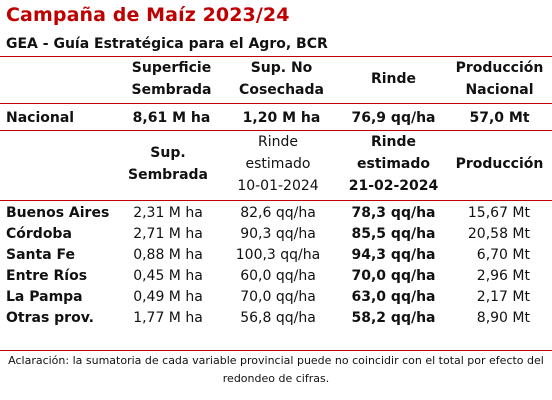 The width and height of the screenshot is (552, 400). Describe the element at coordinates (393, 118) in the screenshot. I see `national-rinde: 76,9 qq/ha` at that location.